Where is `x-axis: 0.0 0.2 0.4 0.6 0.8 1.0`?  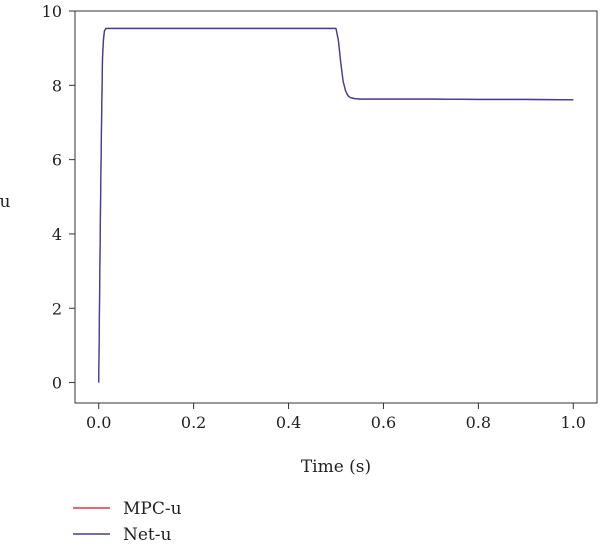 x-axis: 0.0 0.2 0.4 0.6 0.8 1.0 is located at coordinates (336, 417).